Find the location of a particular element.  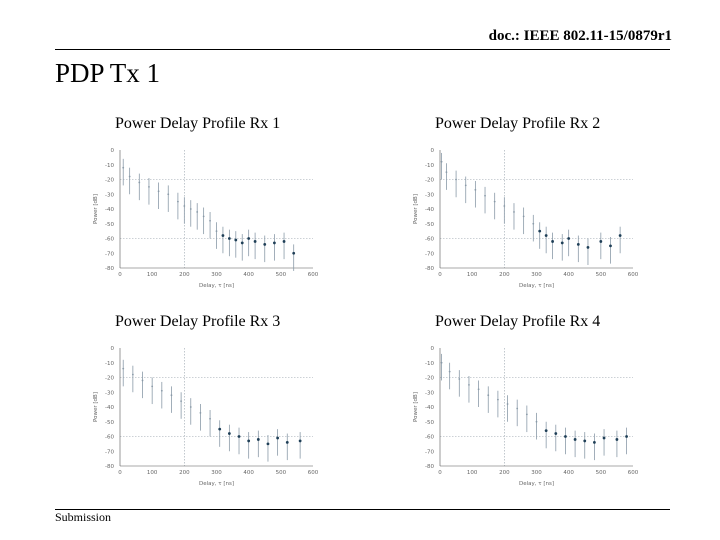

y-axis-label: Power [dB] is located at coordinates (416, 209).